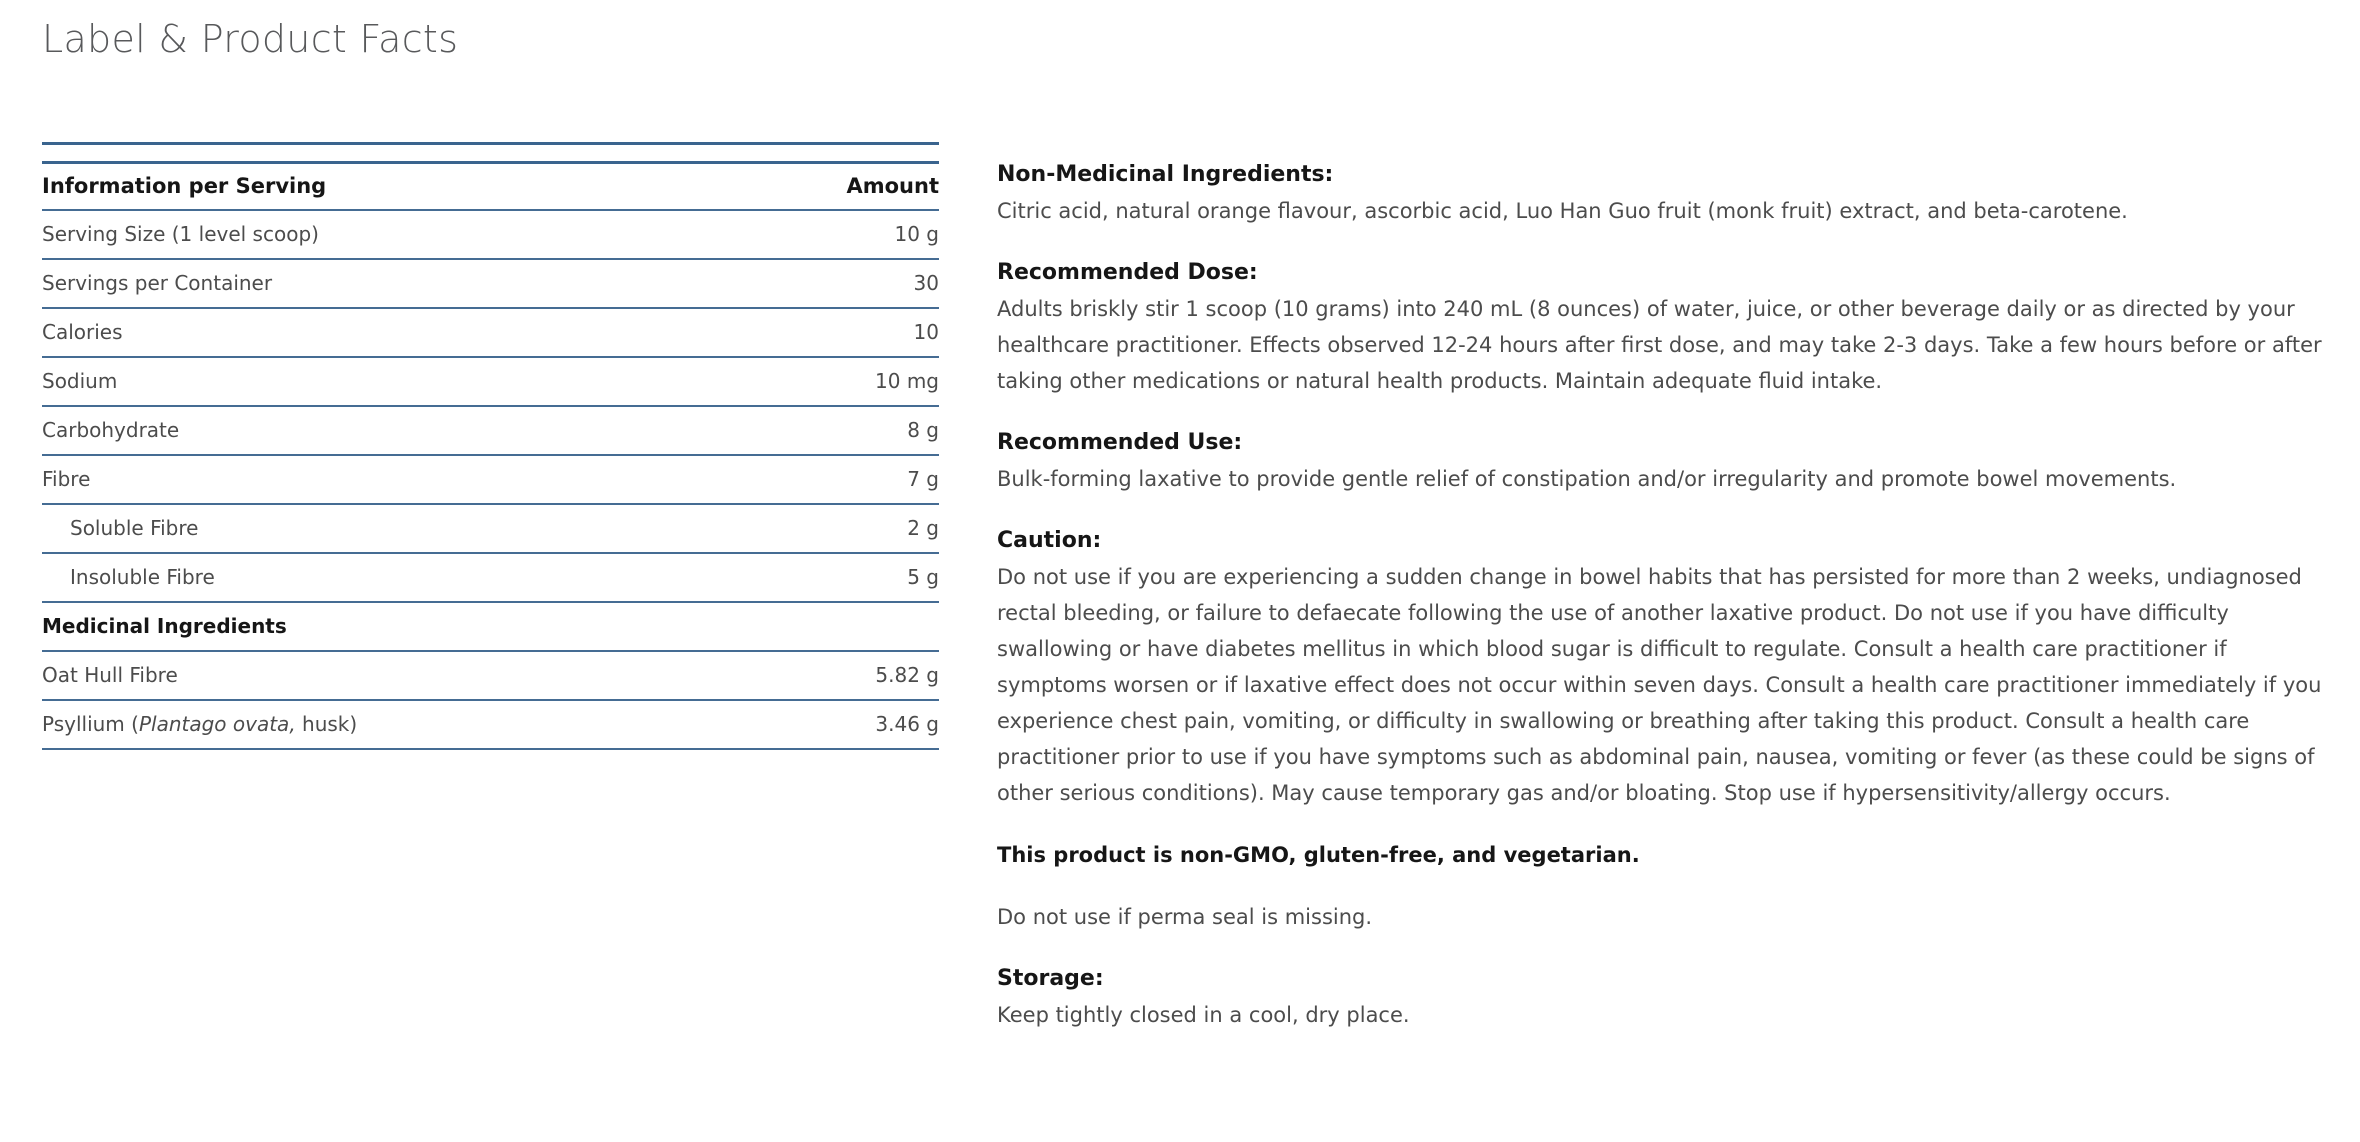  I want to click on table-row: Carbohydrate 8 g, so click(490, 430).